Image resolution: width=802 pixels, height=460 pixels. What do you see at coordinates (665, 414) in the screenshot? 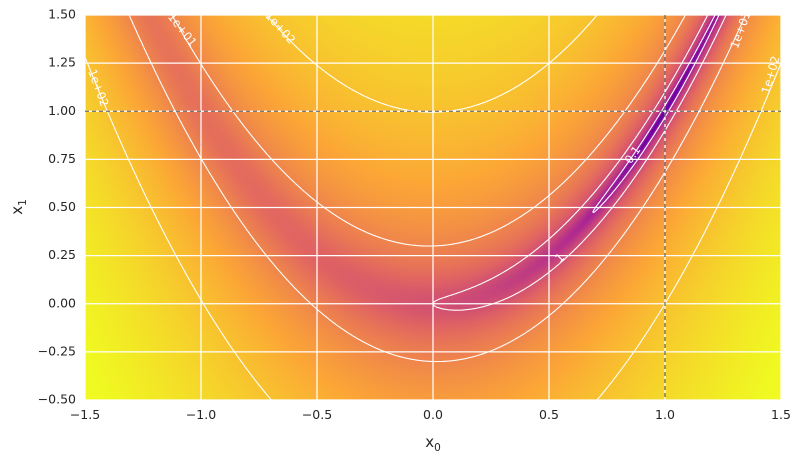
I see `x-tick-label: 1.0` at bounding box center [665, 414].